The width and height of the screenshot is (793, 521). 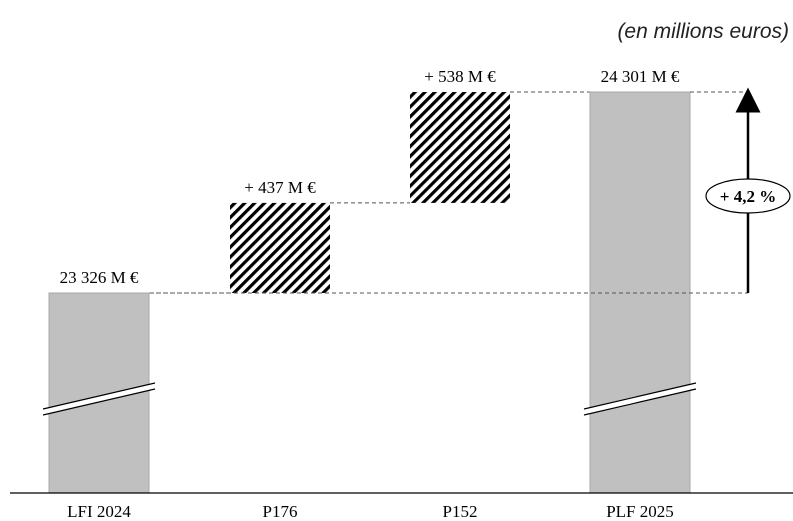 I want to click on category-label: PLF 2025, so click(x=640, y=511).